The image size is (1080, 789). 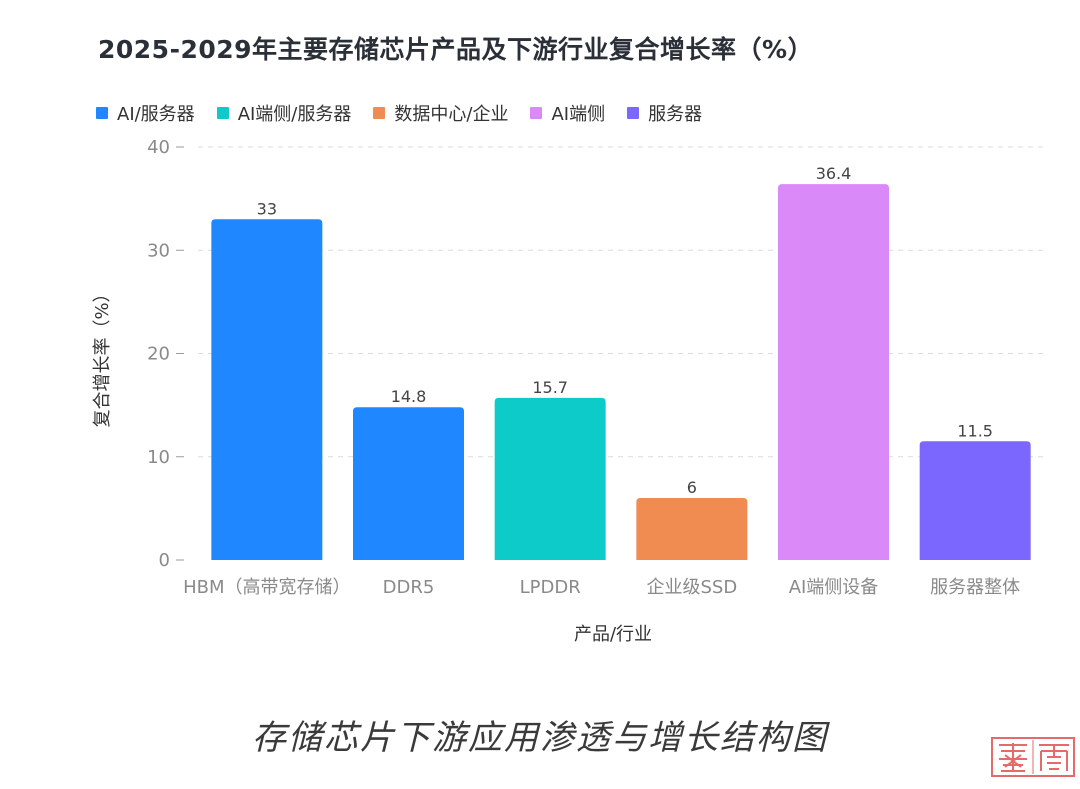 I want to click on legend-item-server: 服务器, so click(x=664, y=113).